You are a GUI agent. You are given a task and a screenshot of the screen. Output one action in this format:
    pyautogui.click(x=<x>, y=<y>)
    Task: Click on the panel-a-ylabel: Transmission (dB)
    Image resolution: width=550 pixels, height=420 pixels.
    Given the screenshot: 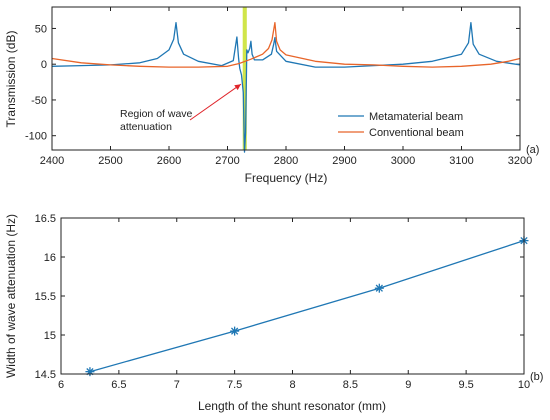 What is the action you would take?
    pyautogui.click(x=11, y=79)
    